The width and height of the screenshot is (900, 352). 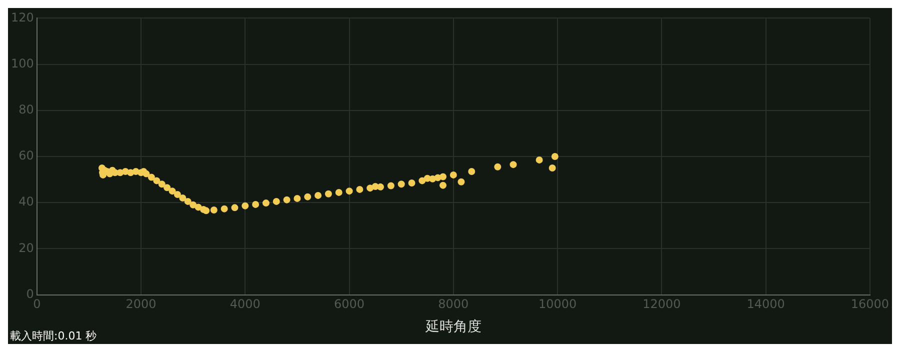 I want to click on x-tick-label: 2000, so click(x=141, y=304).